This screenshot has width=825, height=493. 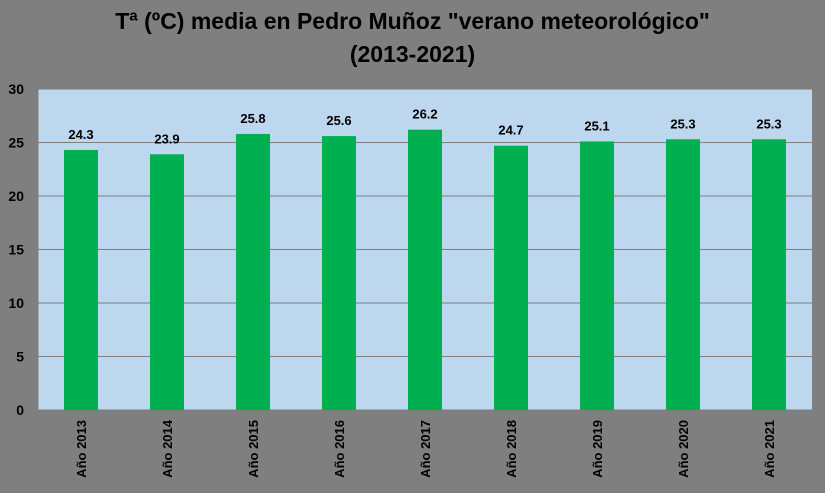 I want to click on data-label-5: 24.7, so click(x=510, y=130).